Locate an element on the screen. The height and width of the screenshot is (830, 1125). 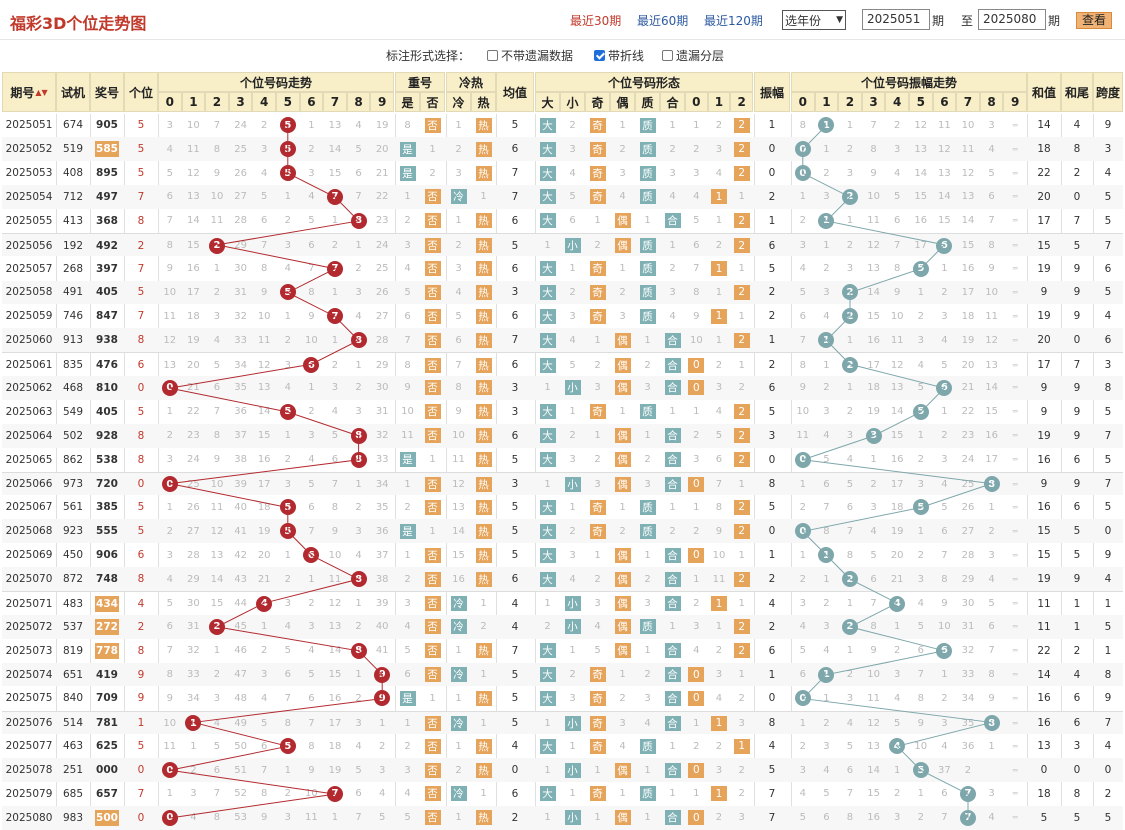
avg-cell: 5 is located at coordinates (515, 531).